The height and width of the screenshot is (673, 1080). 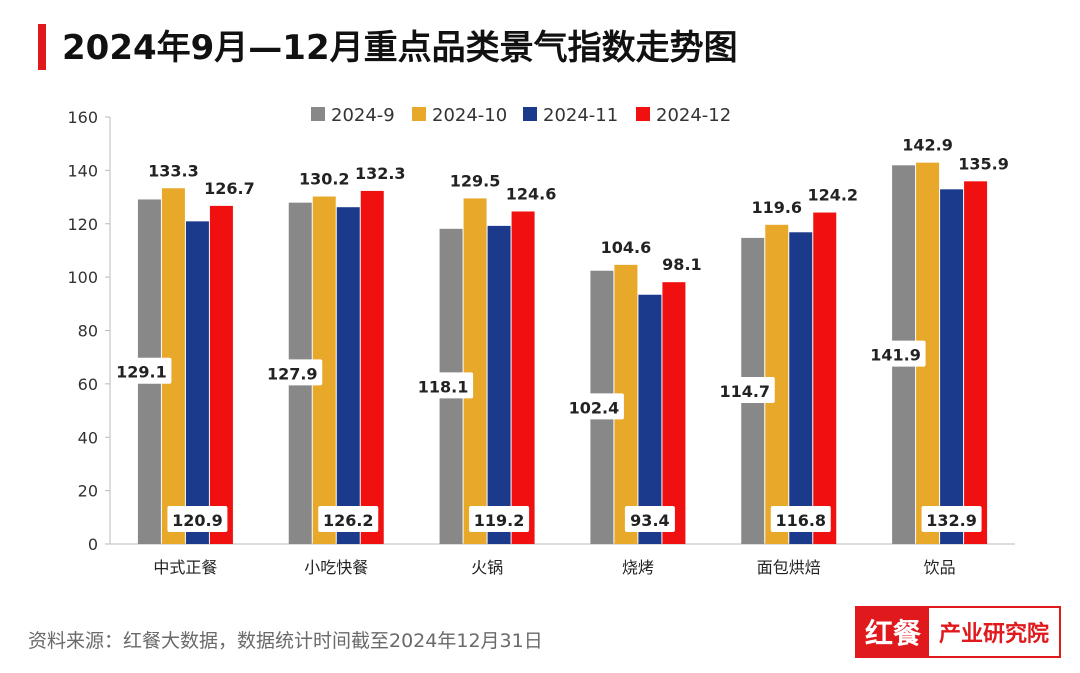 What do you see at coordinates (940, 567) in the screenshot?
I see `x-category-label: 饮品` at bounding box center [940, 567].